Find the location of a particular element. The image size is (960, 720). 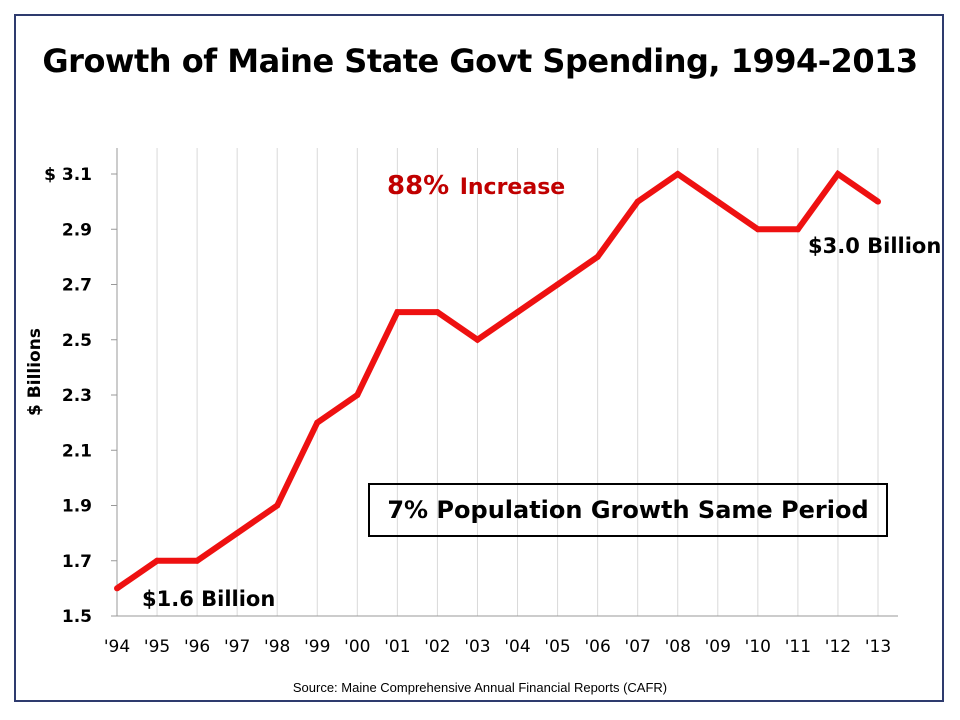

y-tick-label: 2.7 is located at coordinates (77, 286).